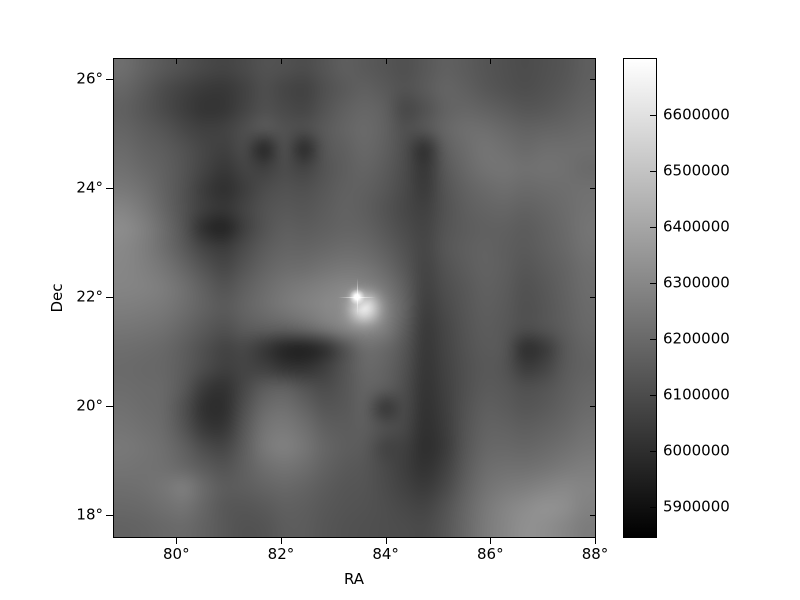  Describe the element at coordinates (354, 579) in the screenshot. I see `x-axis-label: RA` at that location.